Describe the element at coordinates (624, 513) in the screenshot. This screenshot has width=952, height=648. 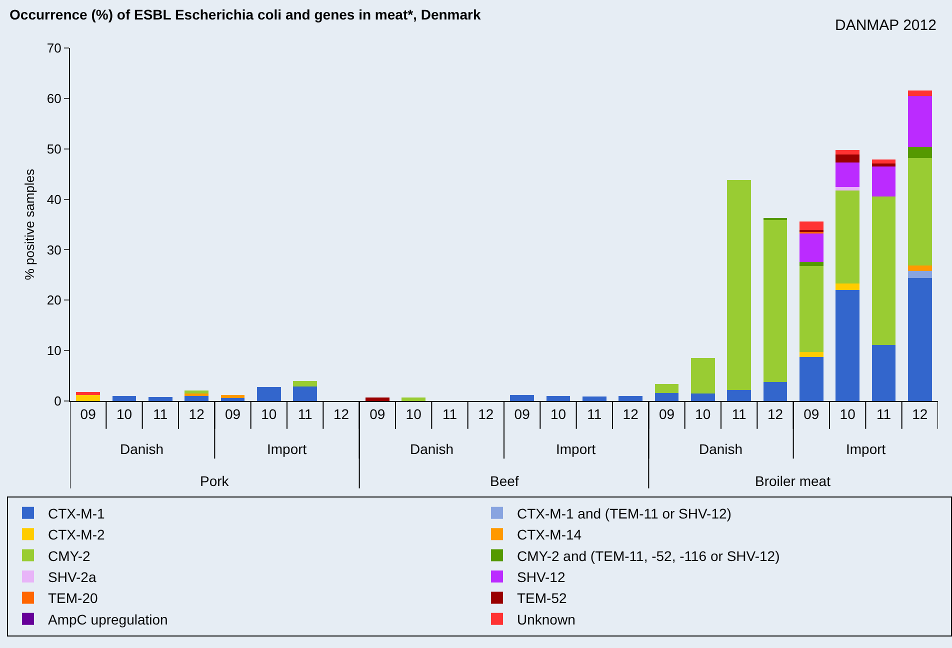
I see `legend-label: CTX-M-1 and (TEM-11 or SHV-12)` at that location.